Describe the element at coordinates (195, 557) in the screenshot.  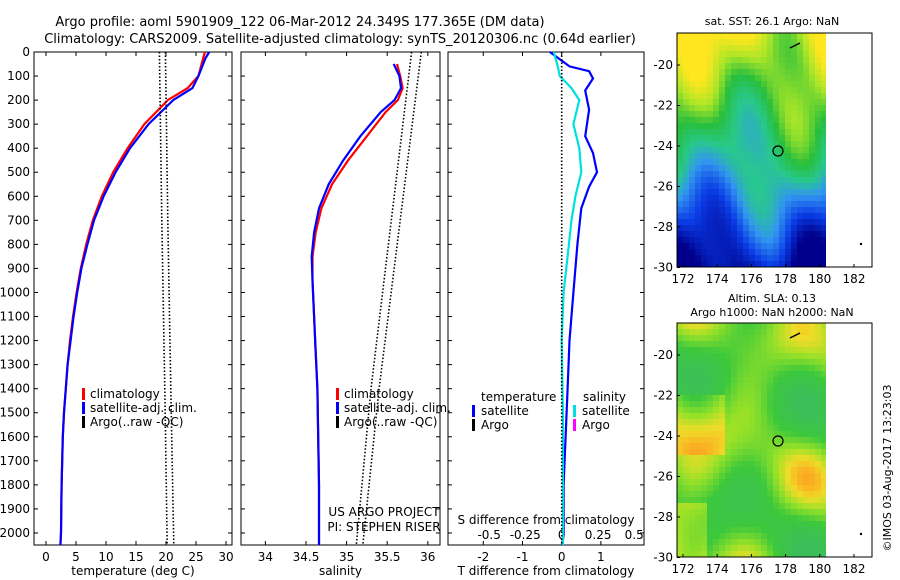
I see `x-tick-label: 25` at that location.